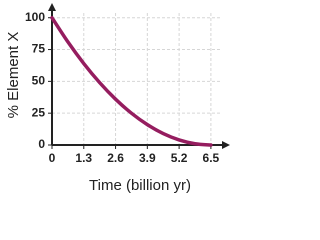  What do you see at coordinates (115, 158) in the screenshot?
I see `x-tick-label: 2.6` at bounding box center [115, 158].